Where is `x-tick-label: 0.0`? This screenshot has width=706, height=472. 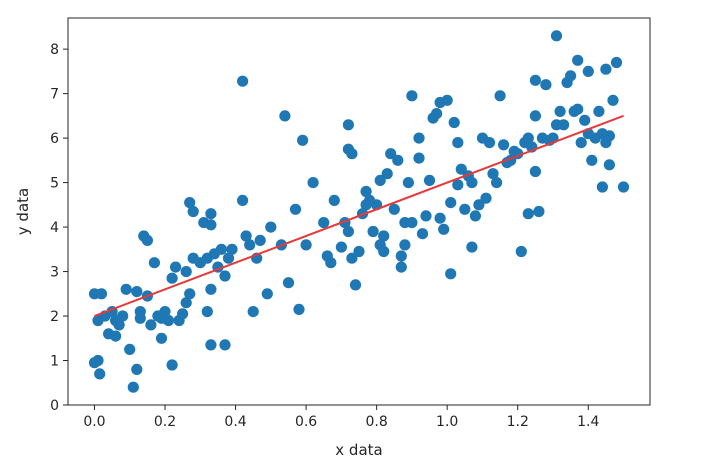 x-tick-label: 0.0 is located at coordinates (94, 422).